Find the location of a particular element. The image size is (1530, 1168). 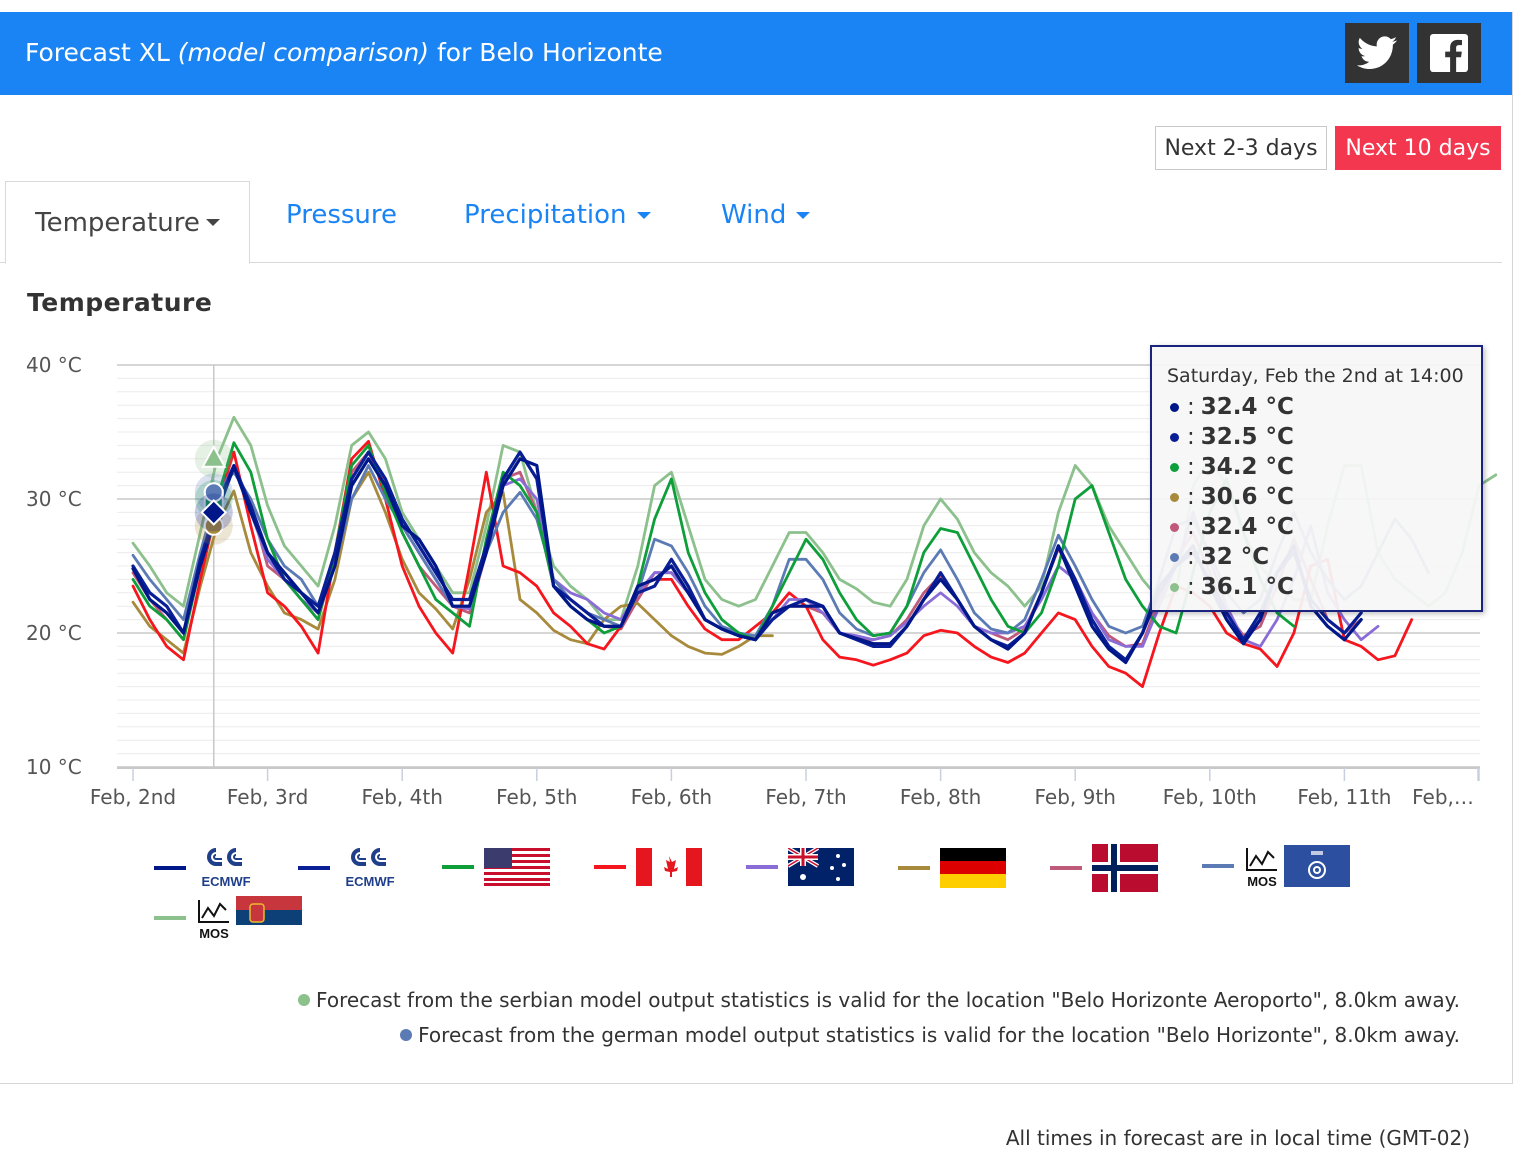

tabs-divider is located at coordinates (751, 262).